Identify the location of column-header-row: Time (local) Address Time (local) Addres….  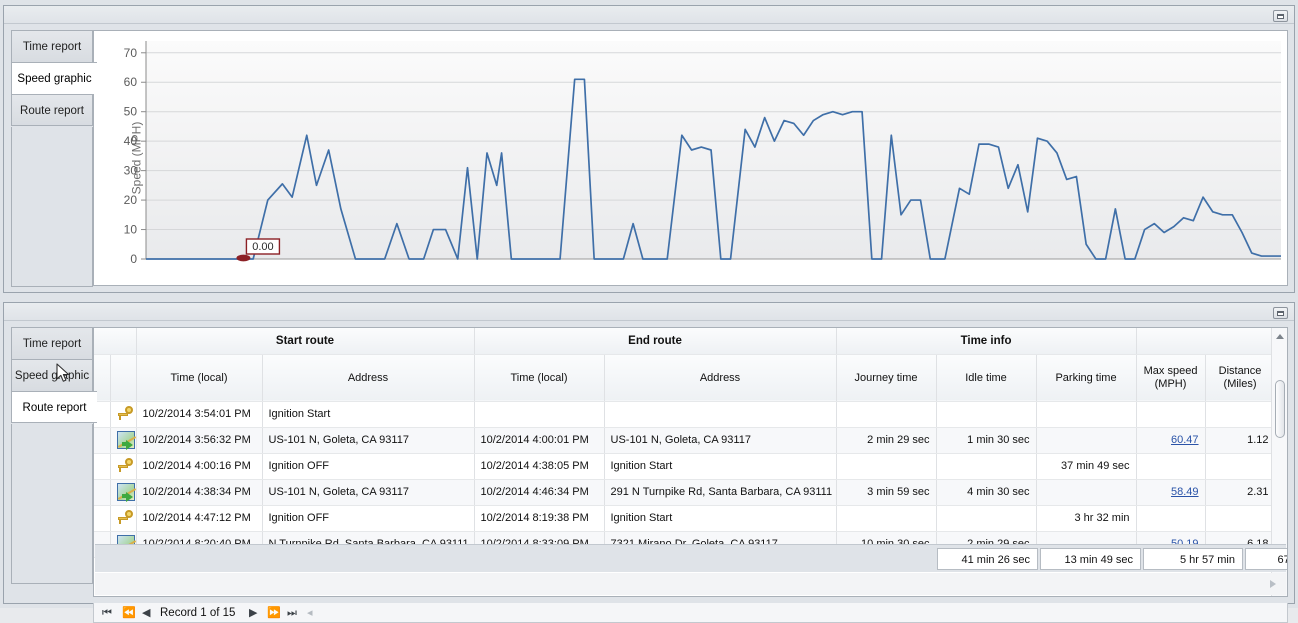
(685, 378).